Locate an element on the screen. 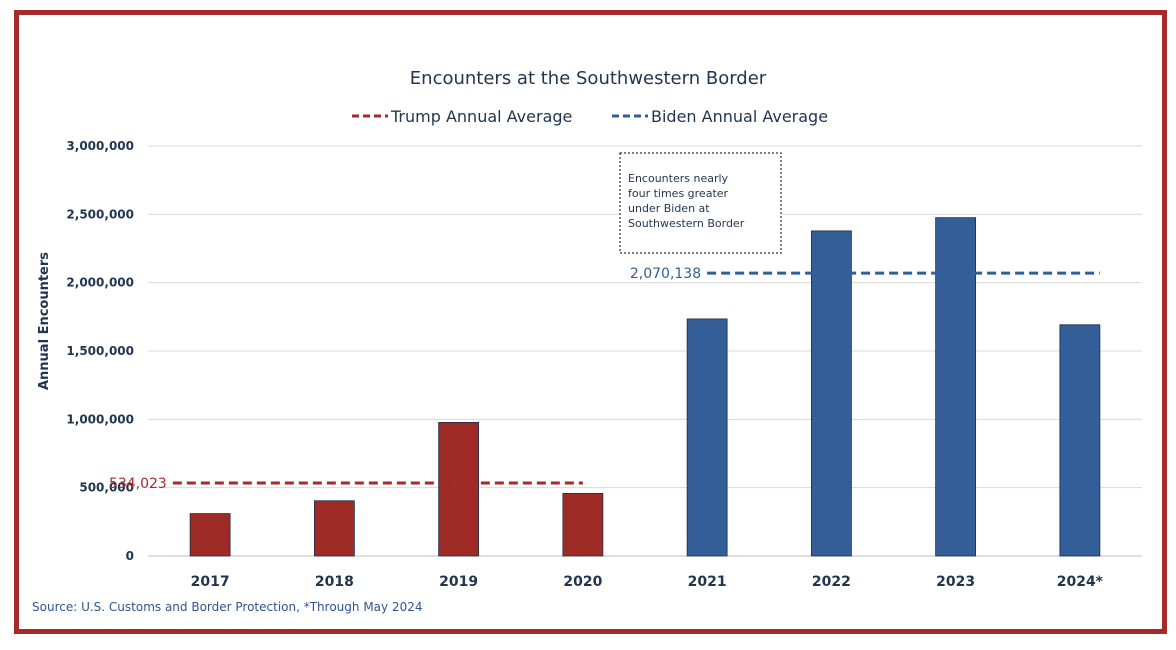  chart-title: Encounters at the Southwestern Border is located at coordinates (588, 78).